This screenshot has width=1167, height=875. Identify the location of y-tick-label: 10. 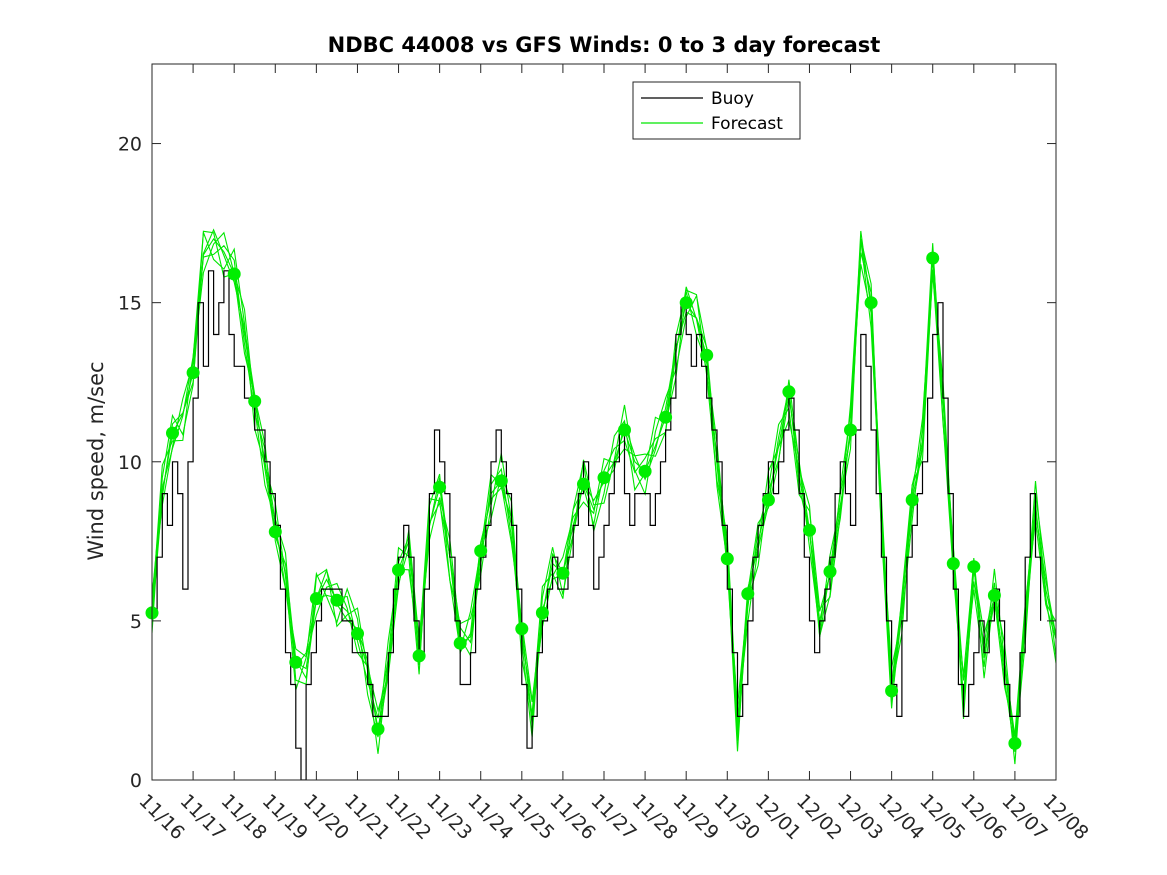
(130, 463).